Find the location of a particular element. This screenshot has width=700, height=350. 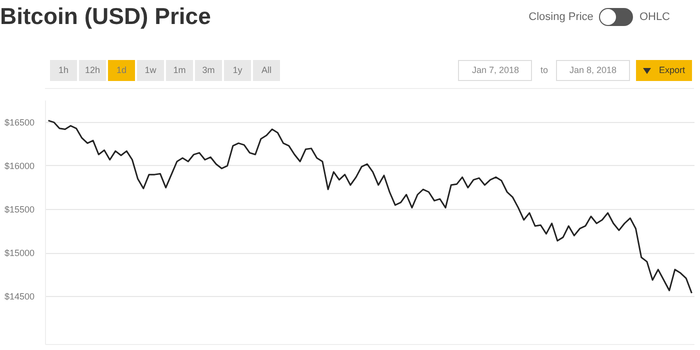

text: 3m is located at coordinates (208, 70).